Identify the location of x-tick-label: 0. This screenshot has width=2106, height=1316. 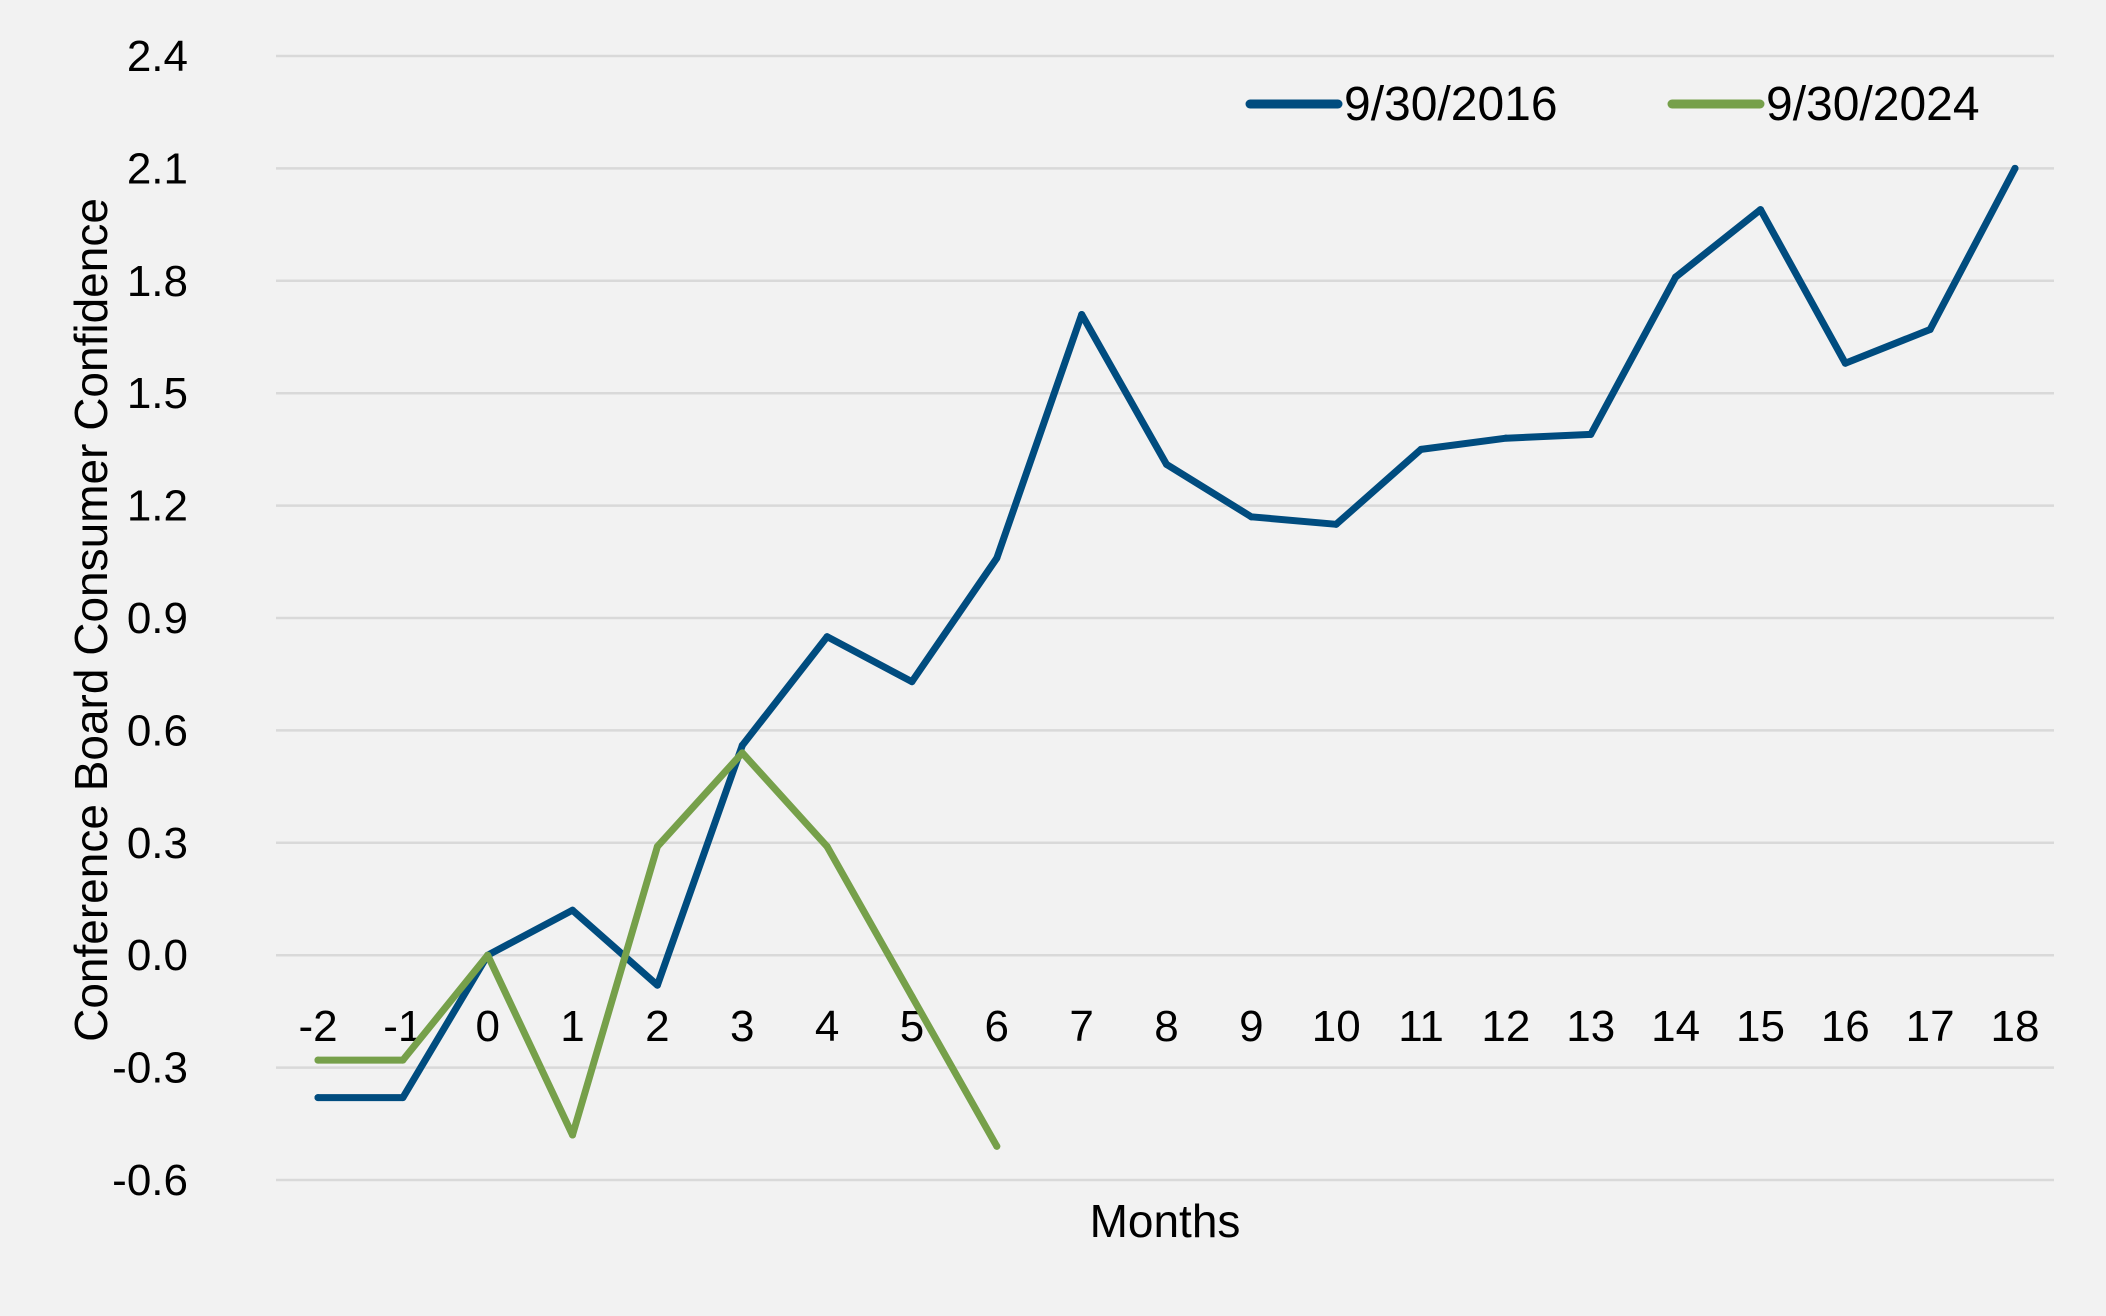
(487, 1026).